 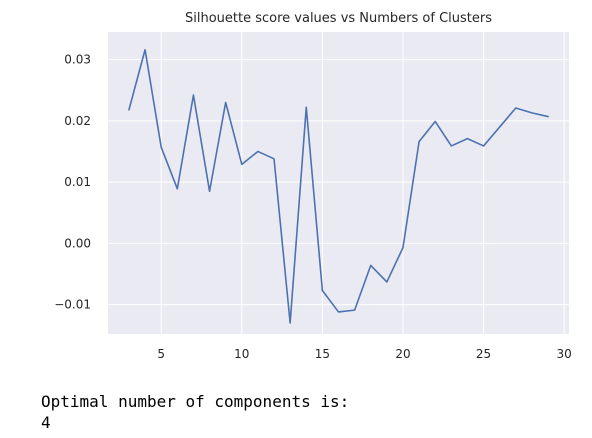 What do you see at coordinates (241, 354) in the screenshot?
I see `x-tick-label: 10` at bounding box center [241, 354].